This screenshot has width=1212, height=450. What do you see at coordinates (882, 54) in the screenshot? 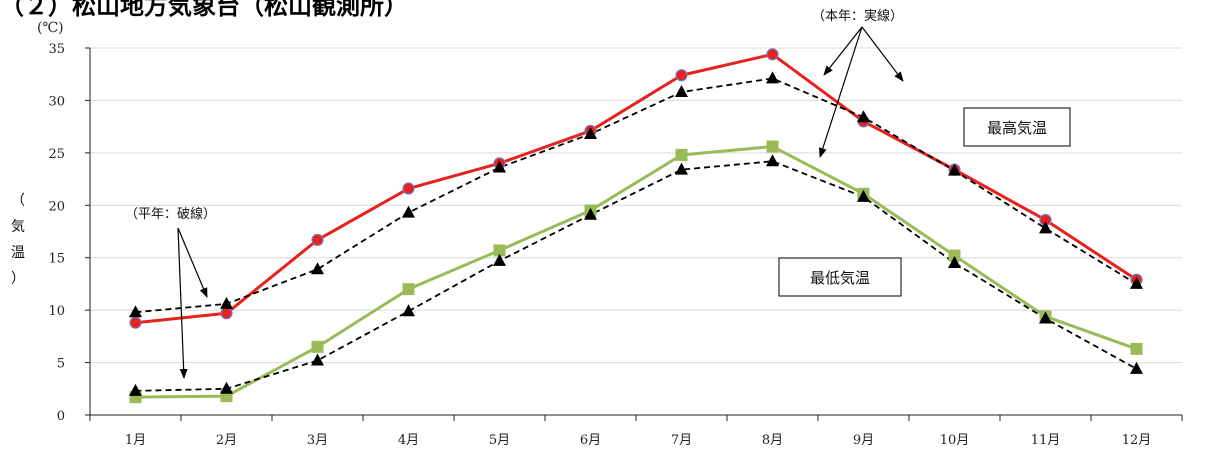
I see `arrow-actual-right` at bounding box center [882, 54].